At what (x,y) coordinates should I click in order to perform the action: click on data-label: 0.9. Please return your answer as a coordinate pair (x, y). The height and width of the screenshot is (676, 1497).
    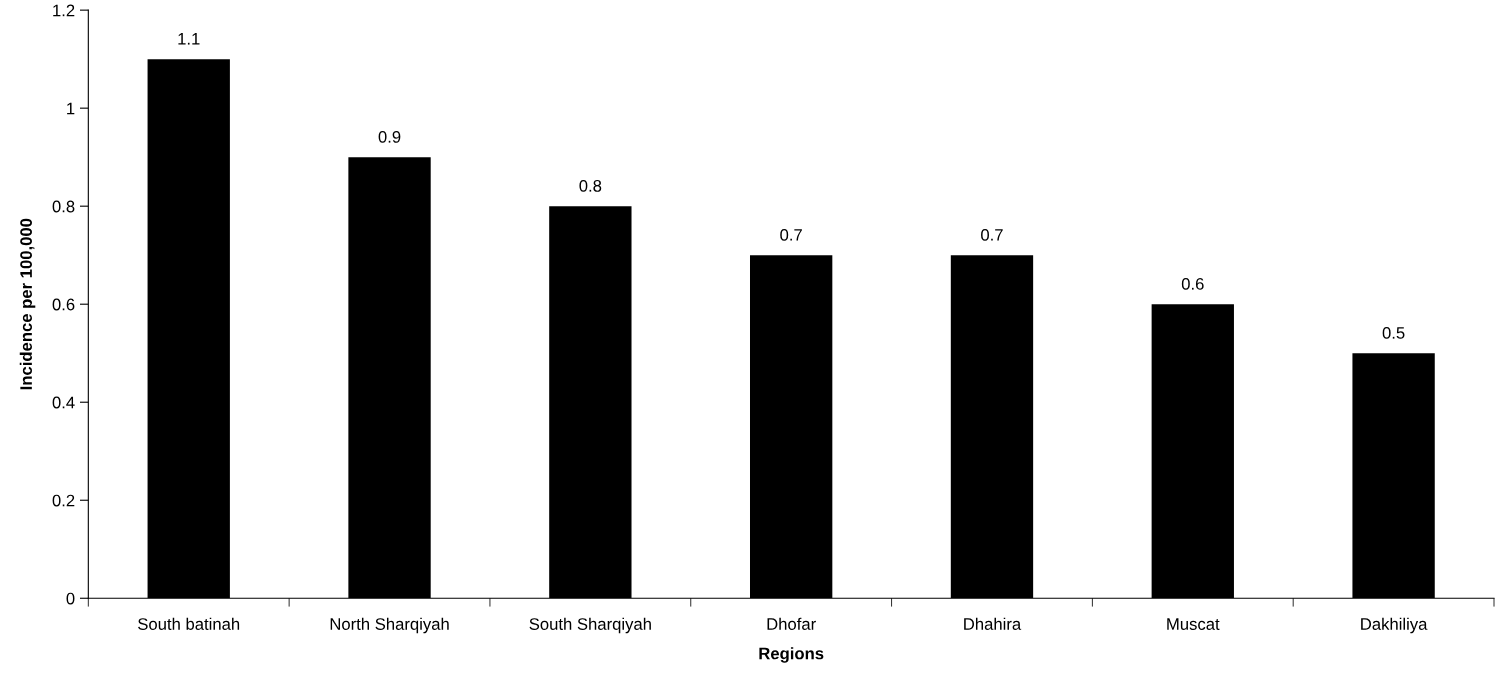
    Looking at the image, I should click on (389, 136).